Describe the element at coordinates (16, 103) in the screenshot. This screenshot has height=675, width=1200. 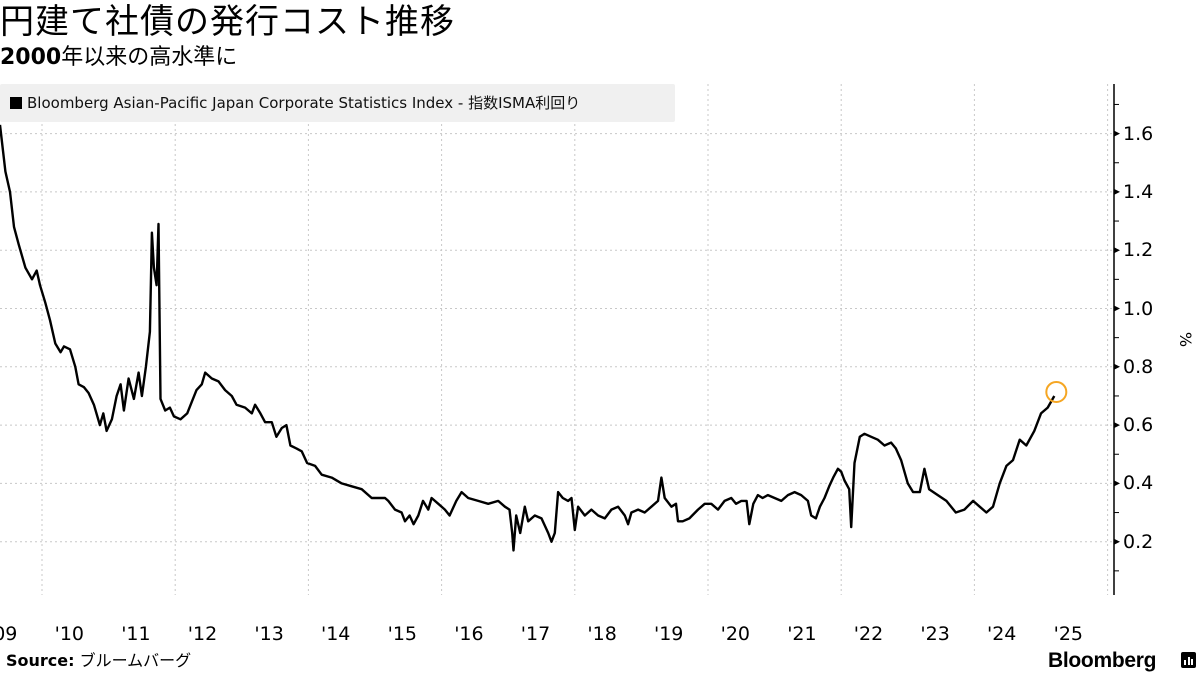
I see `legend-swatch-icon` at that location.